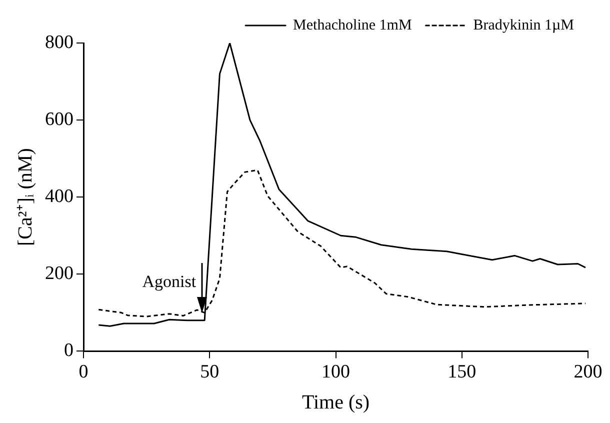  What do you see at coordinates (83, 372) in the screenshot?
I see `x-tick-label: 0` at bounding box center [83, 372].